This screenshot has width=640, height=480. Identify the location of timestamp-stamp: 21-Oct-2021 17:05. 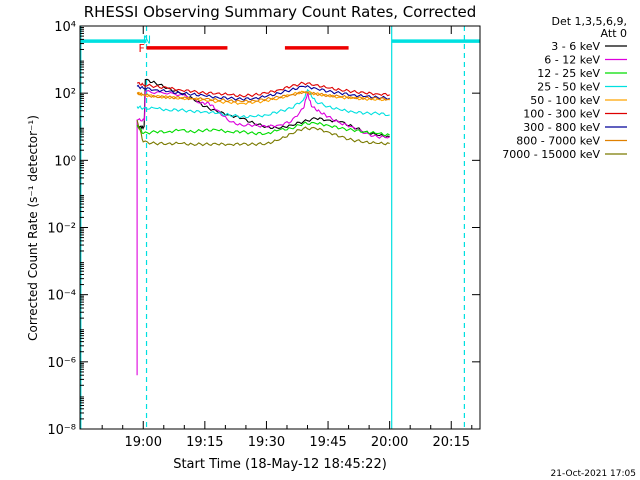
(593, 474).